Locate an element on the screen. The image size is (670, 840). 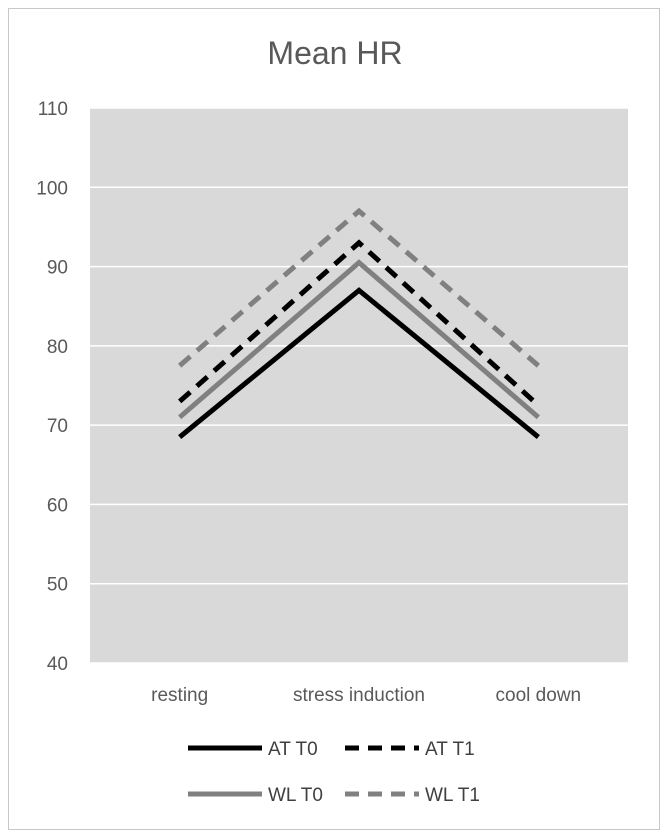
legend-label: WL T1 is located at coordinates (452, 795).